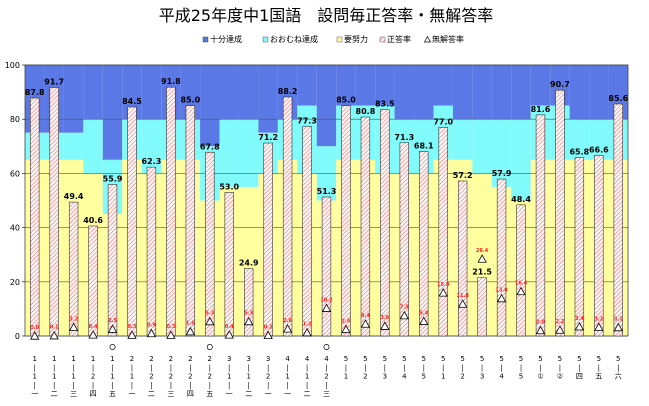  What do you see at coordinates (248, 261) in the screenshot?
I see `band-low` at bounding box center [248, 261].